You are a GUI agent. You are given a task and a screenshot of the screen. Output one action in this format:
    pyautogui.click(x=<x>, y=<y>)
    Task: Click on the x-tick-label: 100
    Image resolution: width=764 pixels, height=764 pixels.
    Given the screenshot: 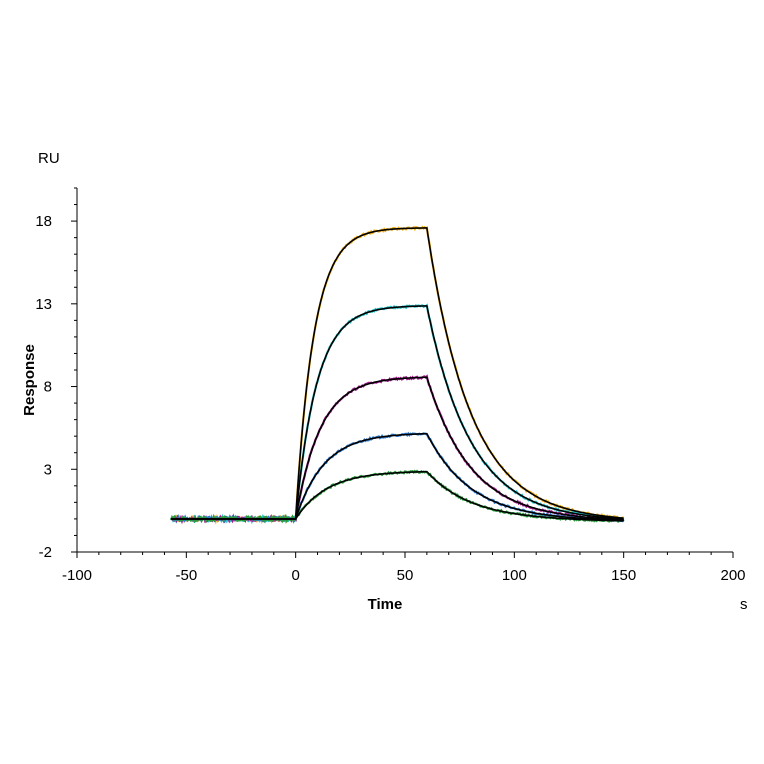 What is the action you would take?
    pyautogui.click(x=514, y=575)
    